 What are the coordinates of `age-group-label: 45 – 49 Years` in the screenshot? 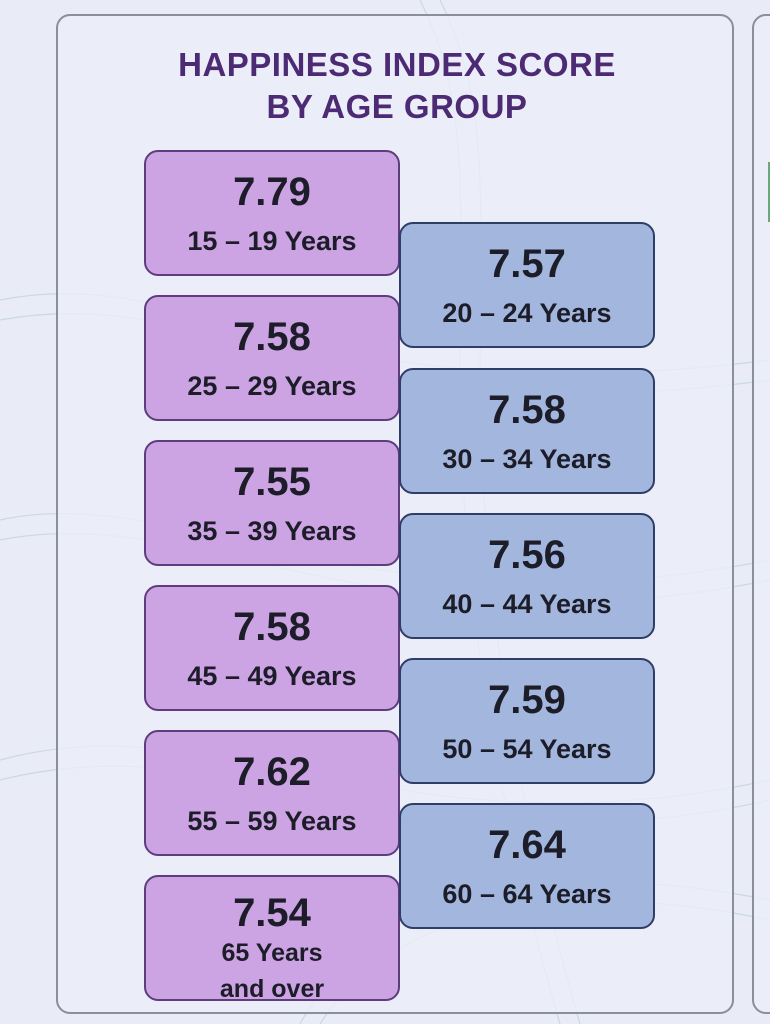 It's located at (272, 676).